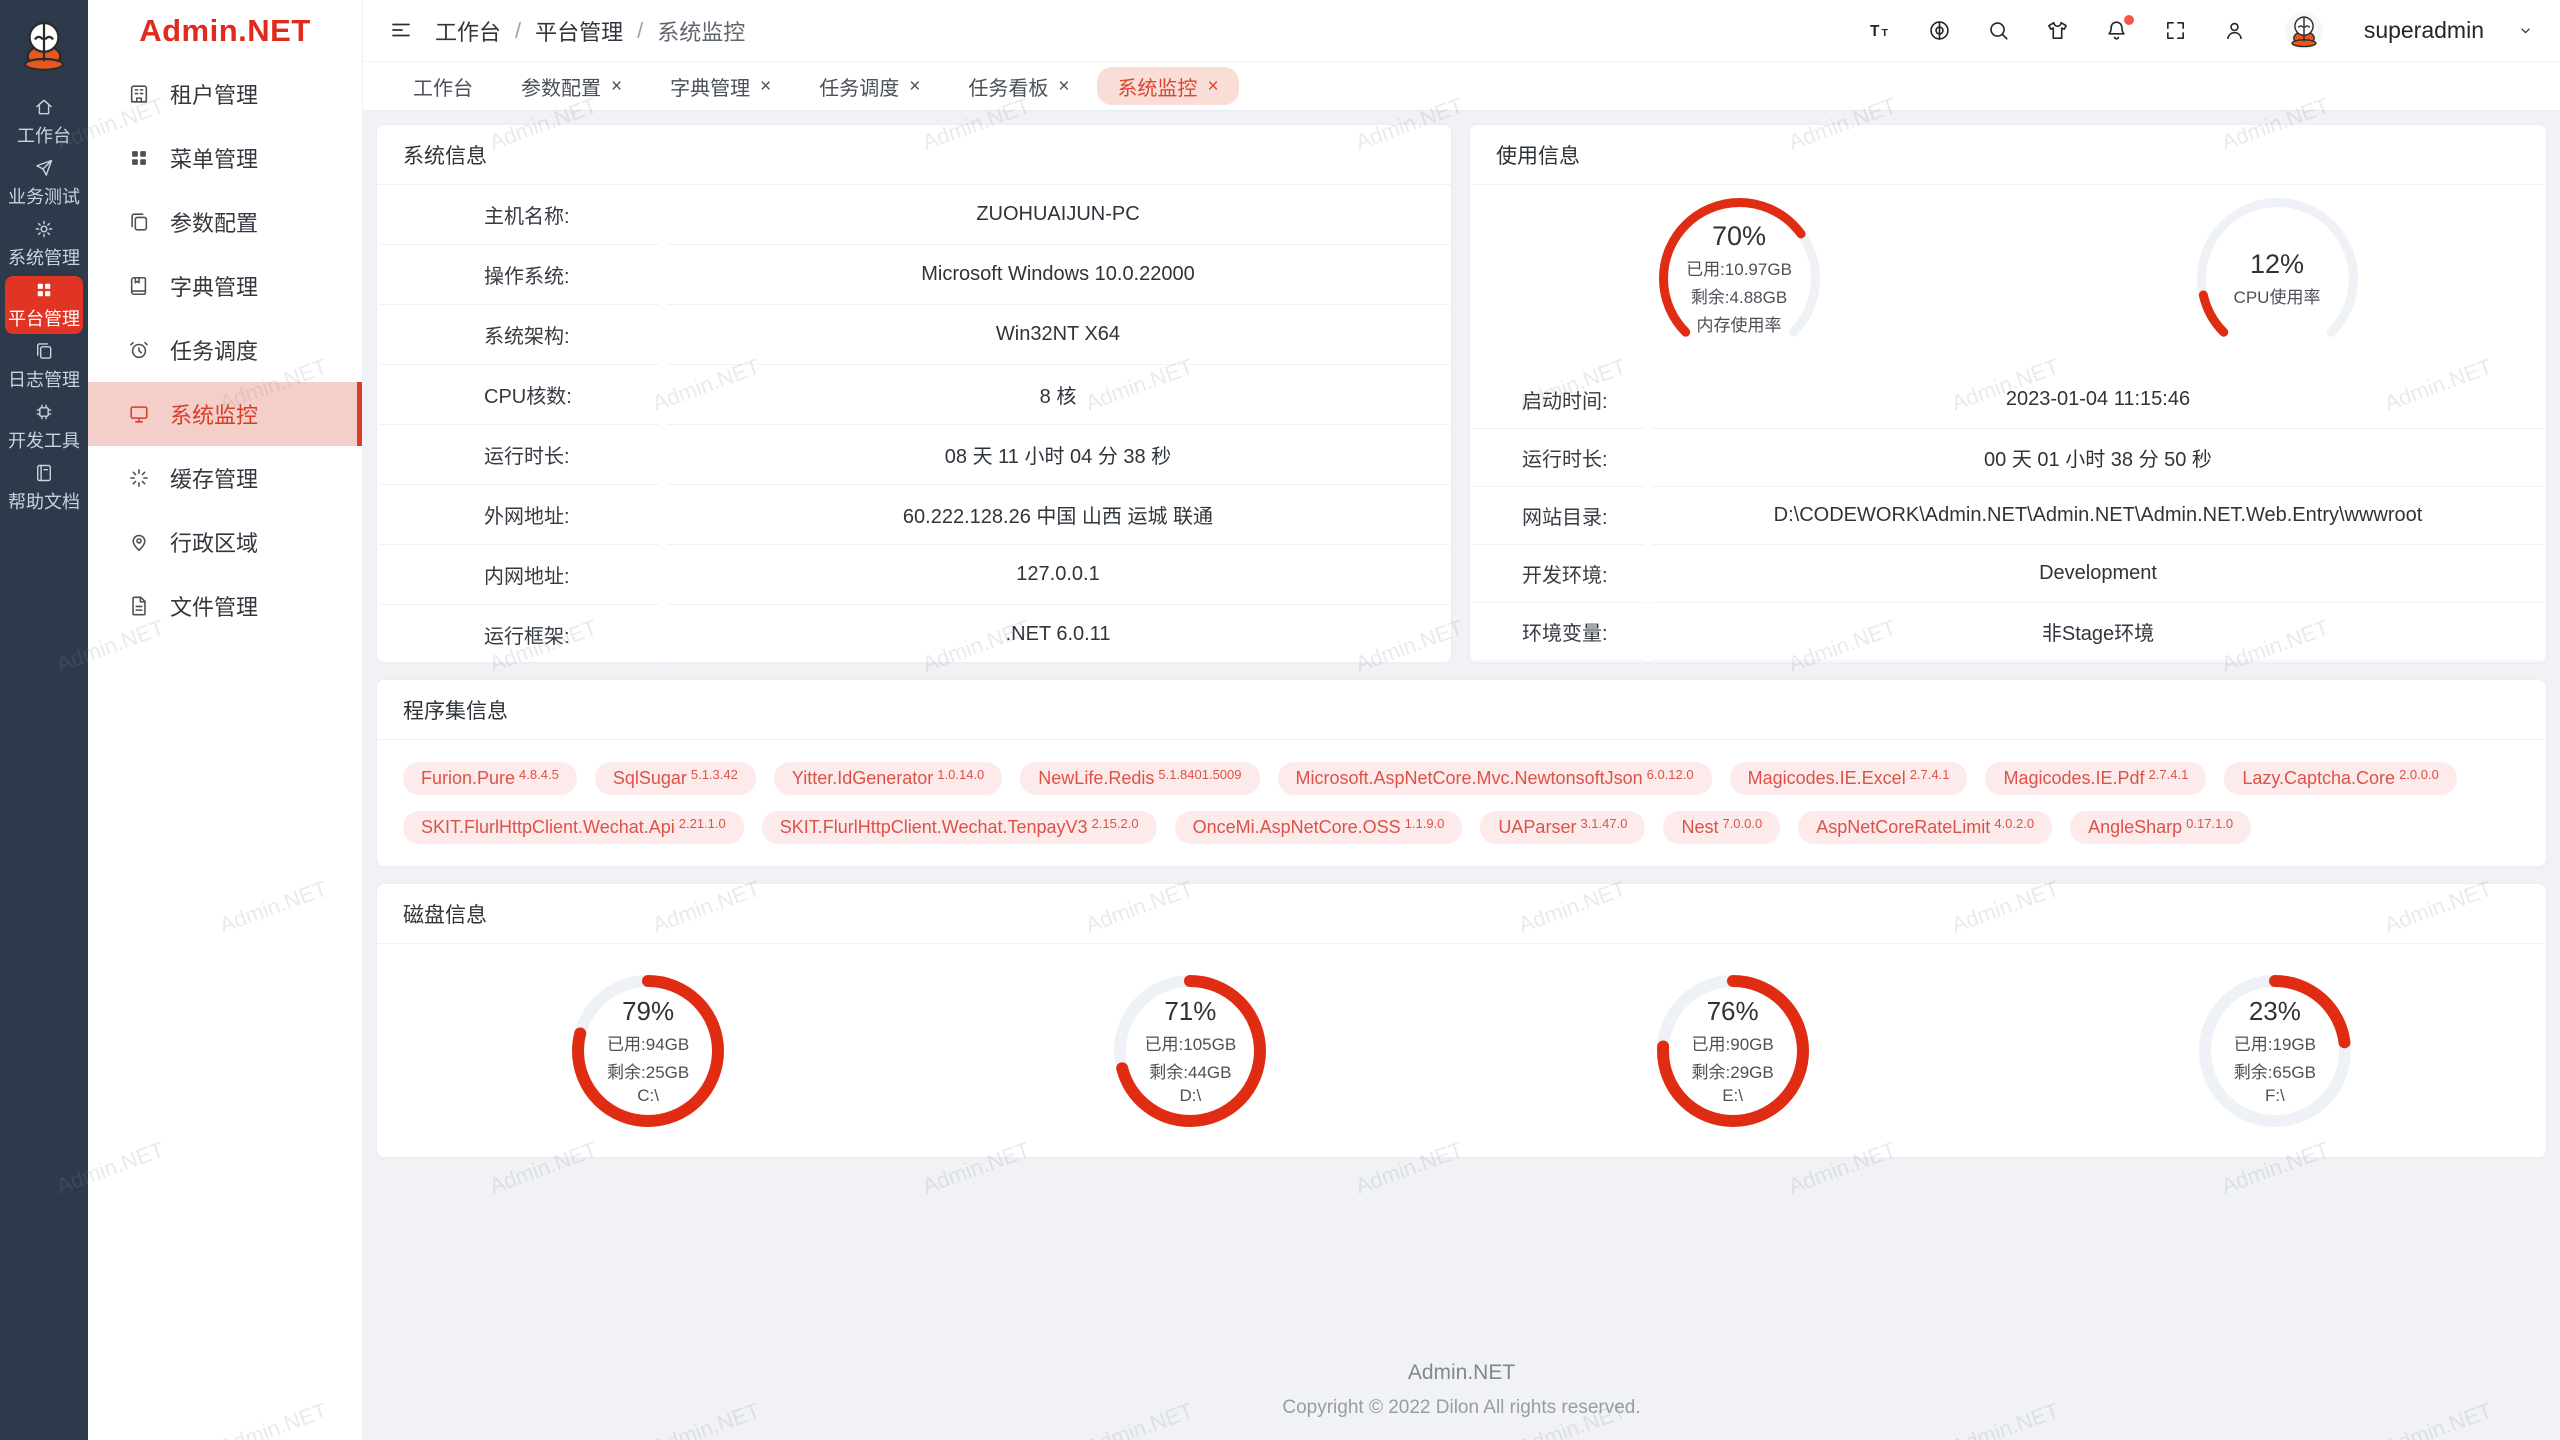  What do you see at coordinates (1732, 1072) in the screenshot?
I see `gauge-line: 剩余:29GB` at bounding box center [1732, 1072].